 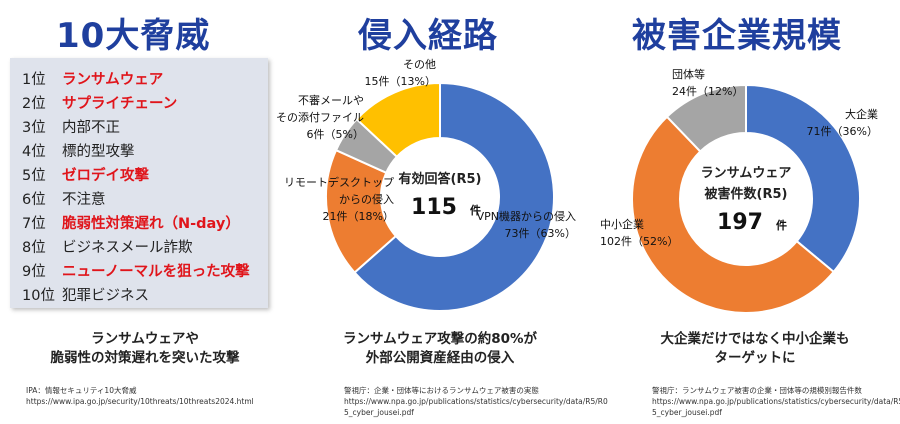 I want to click on threat-rank: 4位, so click(x=34, y=152).